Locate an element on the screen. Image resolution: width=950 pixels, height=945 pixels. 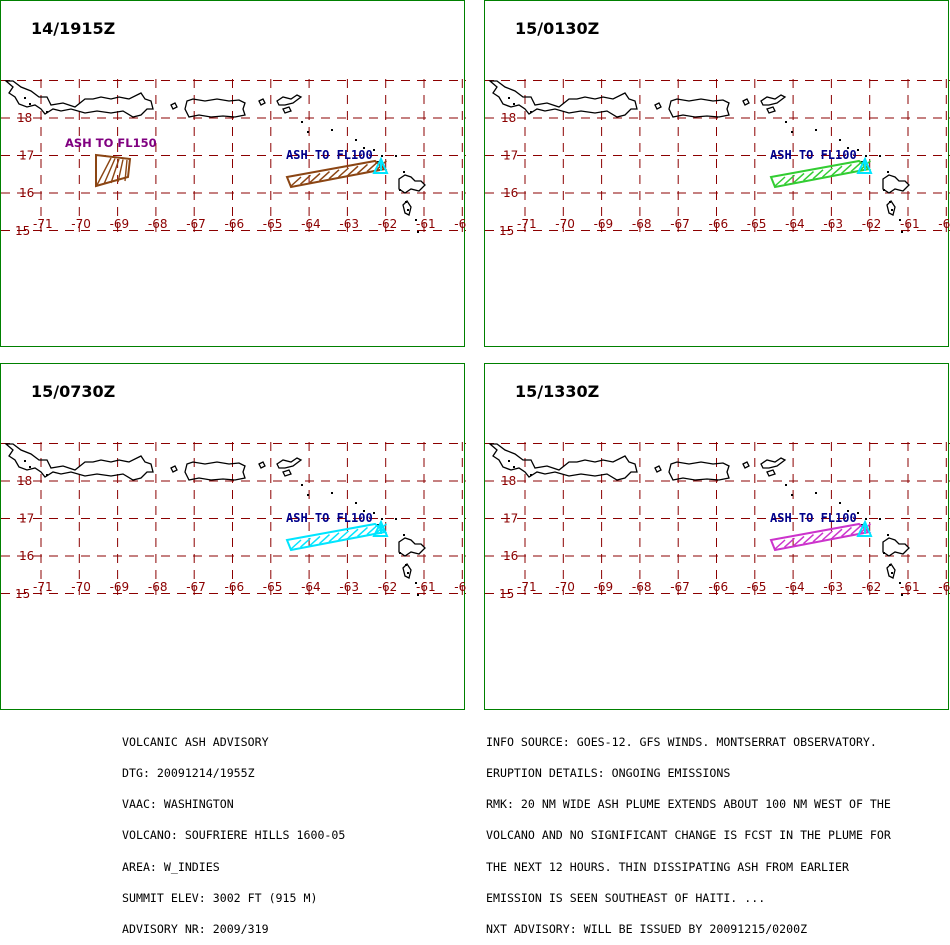
panel-time-label: 15/0730Z is located at coordinates (73, 391).